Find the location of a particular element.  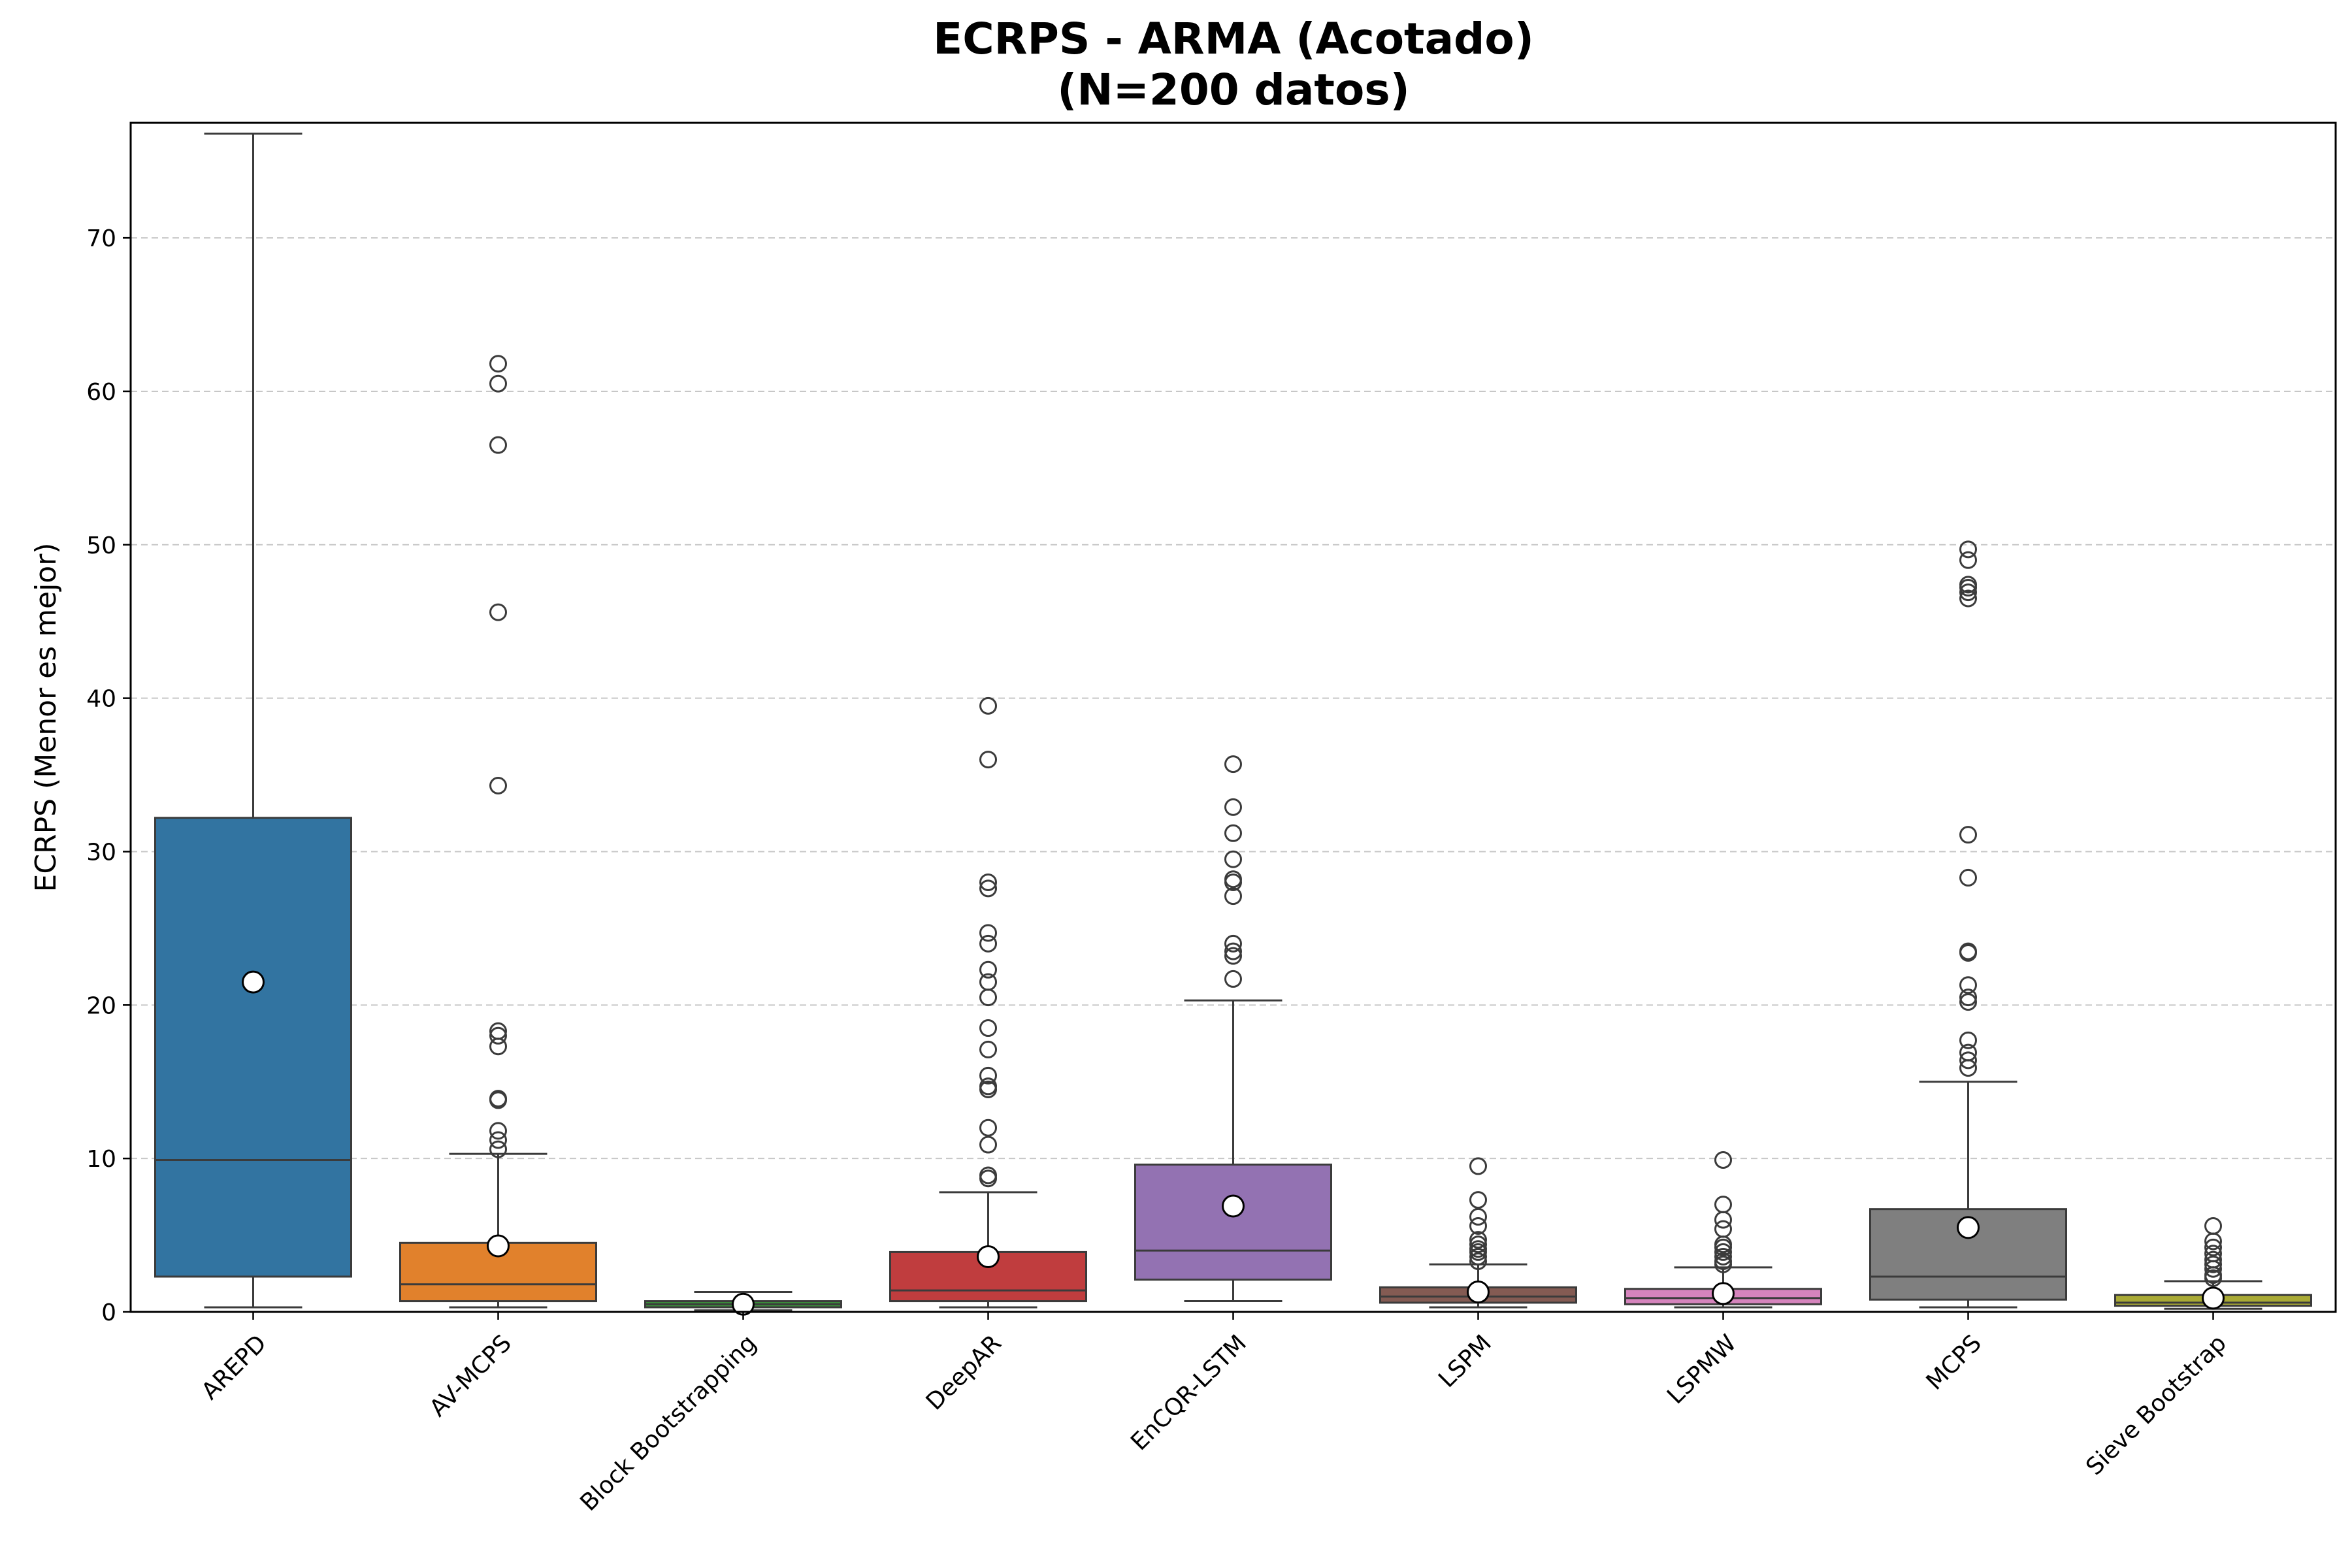

chart-title-line-1: ECRPS - ARMA (Acotado) is located at coordinates (1233, 39).